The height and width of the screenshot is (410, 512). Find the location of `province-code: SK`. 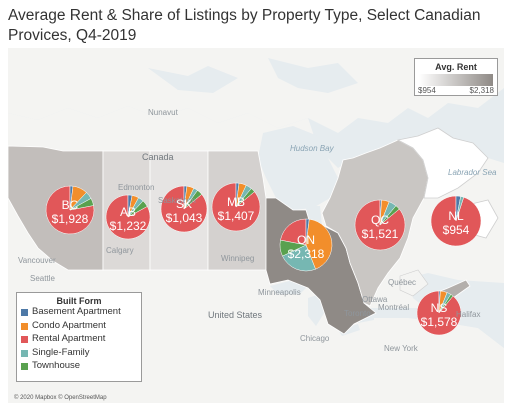

province-code: SK is located at coordinates (184, 204).